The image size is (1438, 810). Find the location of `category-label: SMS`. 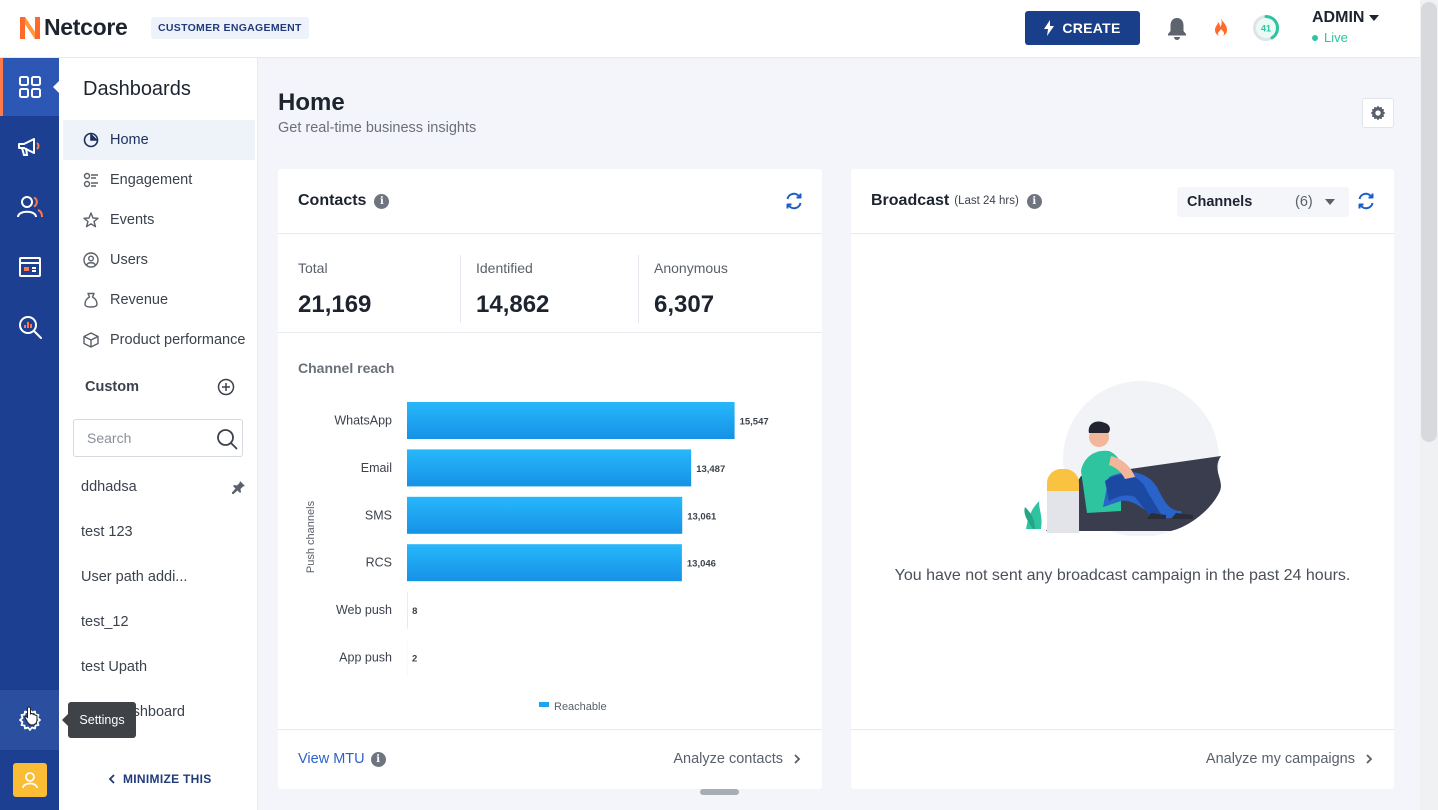

category-label: SMS is located at coordinates (378, 515).